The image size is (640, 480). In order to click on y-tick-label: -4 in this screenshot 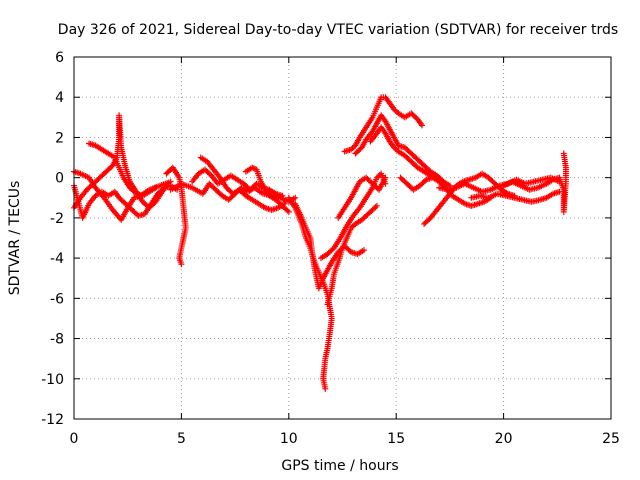, I will do `click(57, 259)`.